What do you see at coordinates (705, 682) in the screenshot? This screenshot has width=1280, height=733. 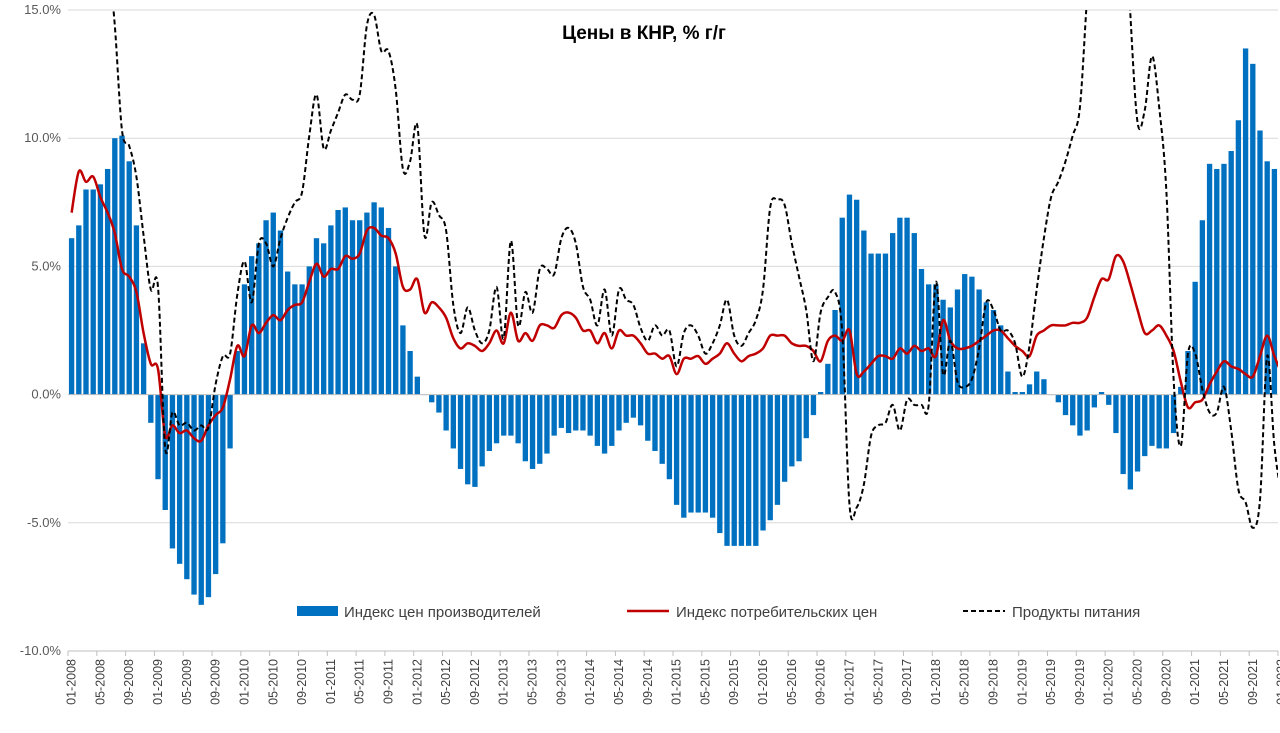 I see `x-tick-label: 05-2015` at bounding box center [705, 682].